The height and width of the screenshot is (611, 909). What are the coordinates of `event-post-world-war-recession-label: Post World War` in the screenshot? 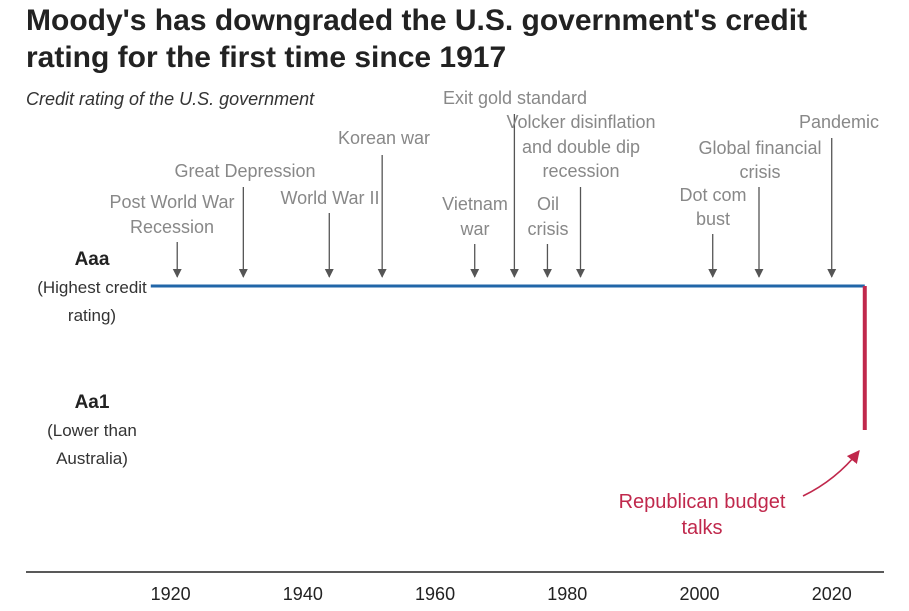 It's located at (171, 202).